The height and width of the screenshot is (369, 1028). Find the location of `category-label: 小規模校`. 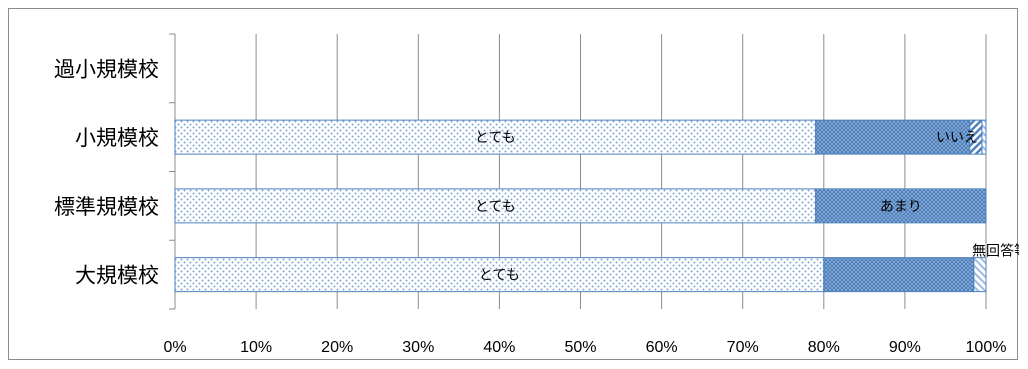

category-label: 小規模校 is located at coordinates (117, 138).